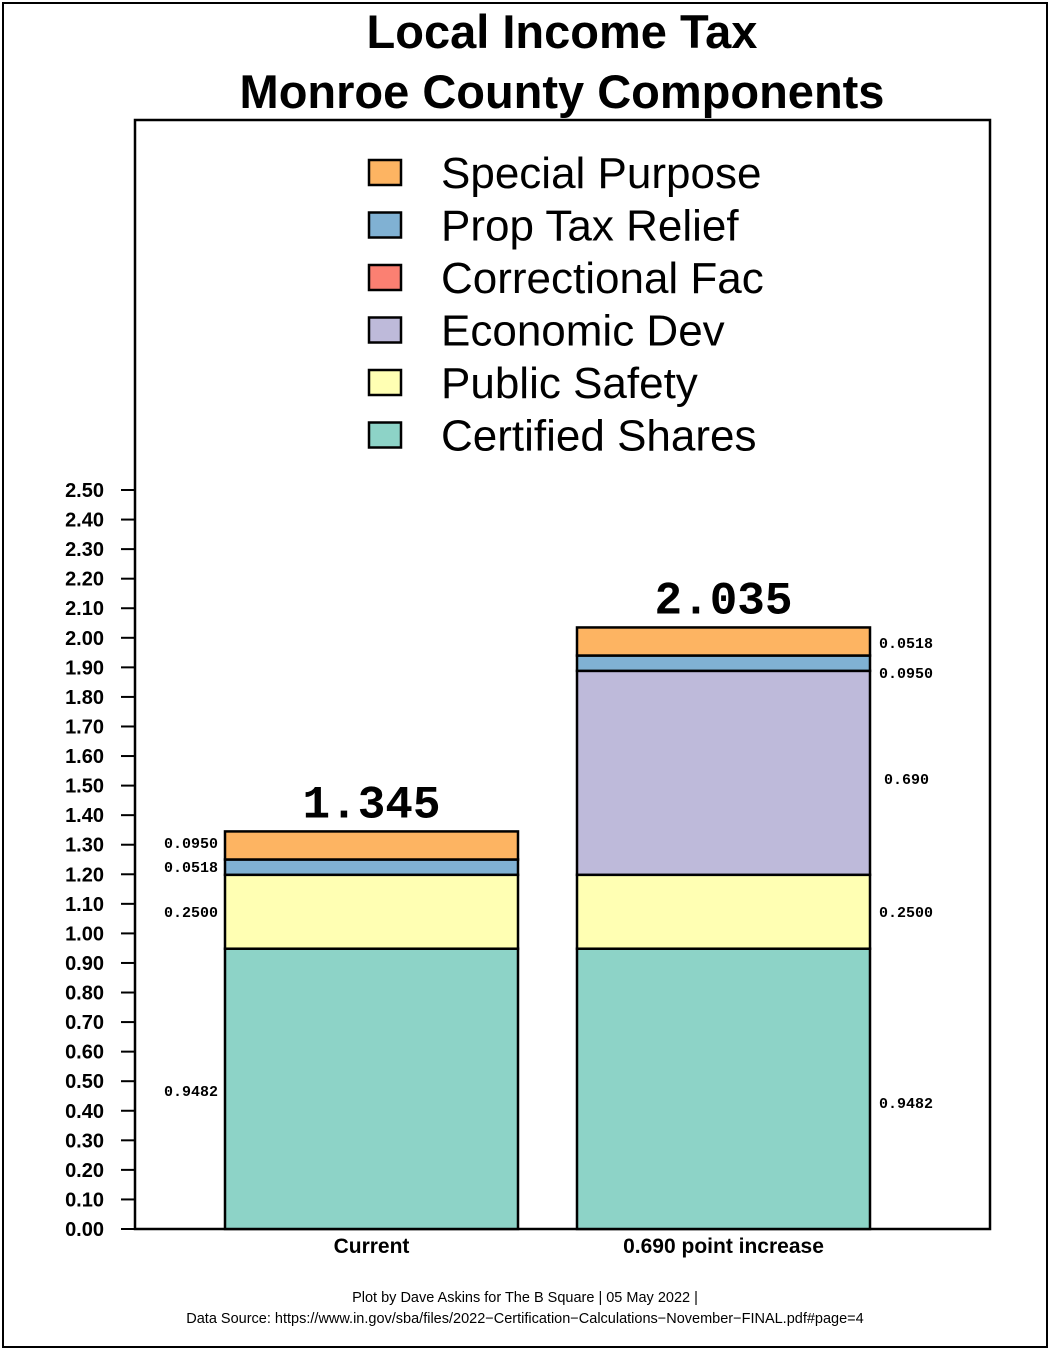 This screenshot has height=1350, width=1050. Describe the element at coordinates (723, 1246) in the screenshot. I see `x-category-label: 0.690 point increase` at that location.